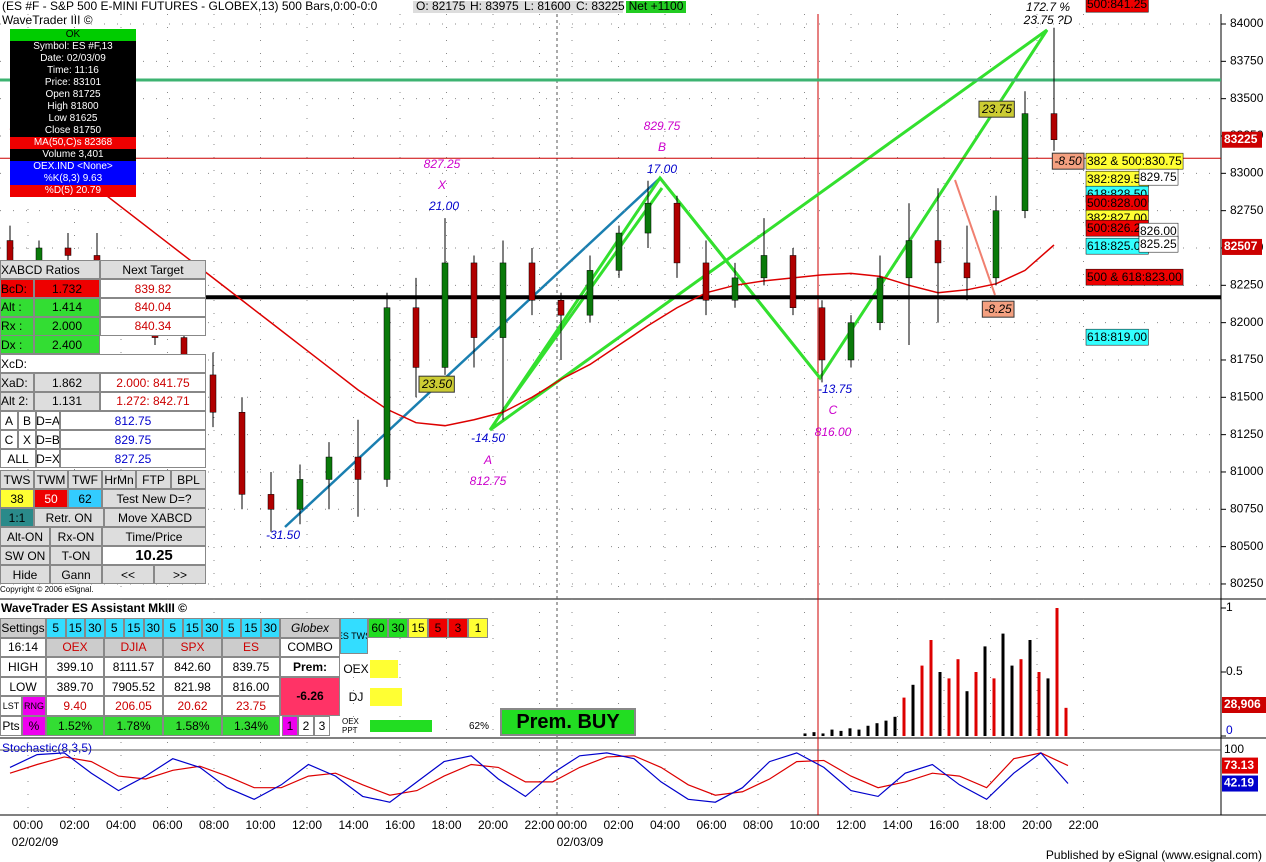 The width and height of the screenshot is (1266, 862). Describe the element at coordinates (310, 628) in the screenshot. I see `assistant-cell: Globex` at that location.